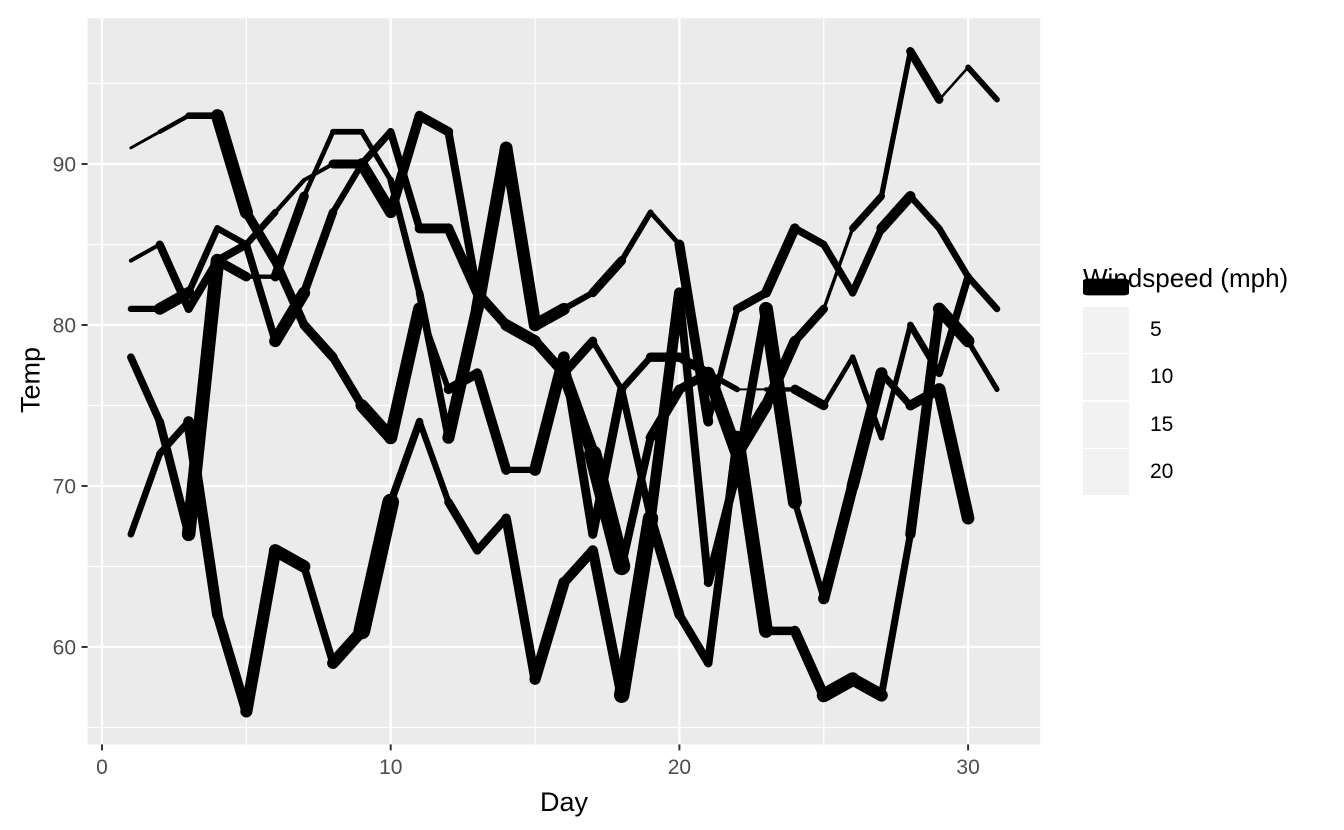 The width and height of the screenshot is (1344, 830). I want to click on y-tick-label: 70, so click(64, 487).